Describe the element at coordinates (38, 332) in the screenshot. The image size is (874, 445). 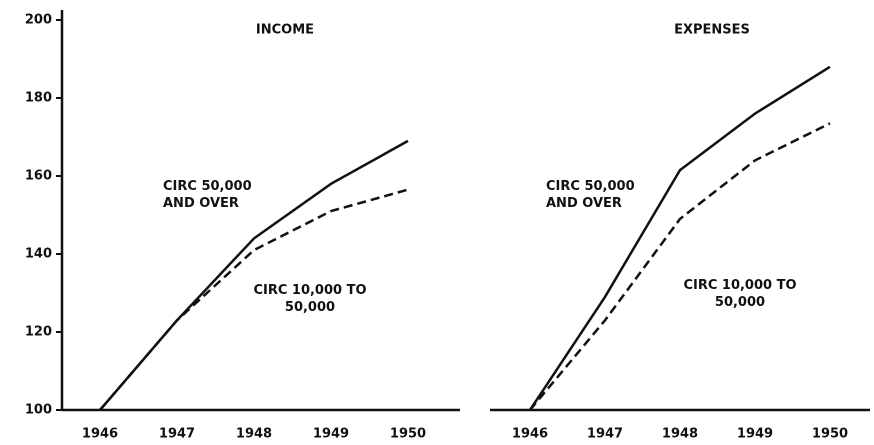
I see `y-tick-label: 120` at that location.